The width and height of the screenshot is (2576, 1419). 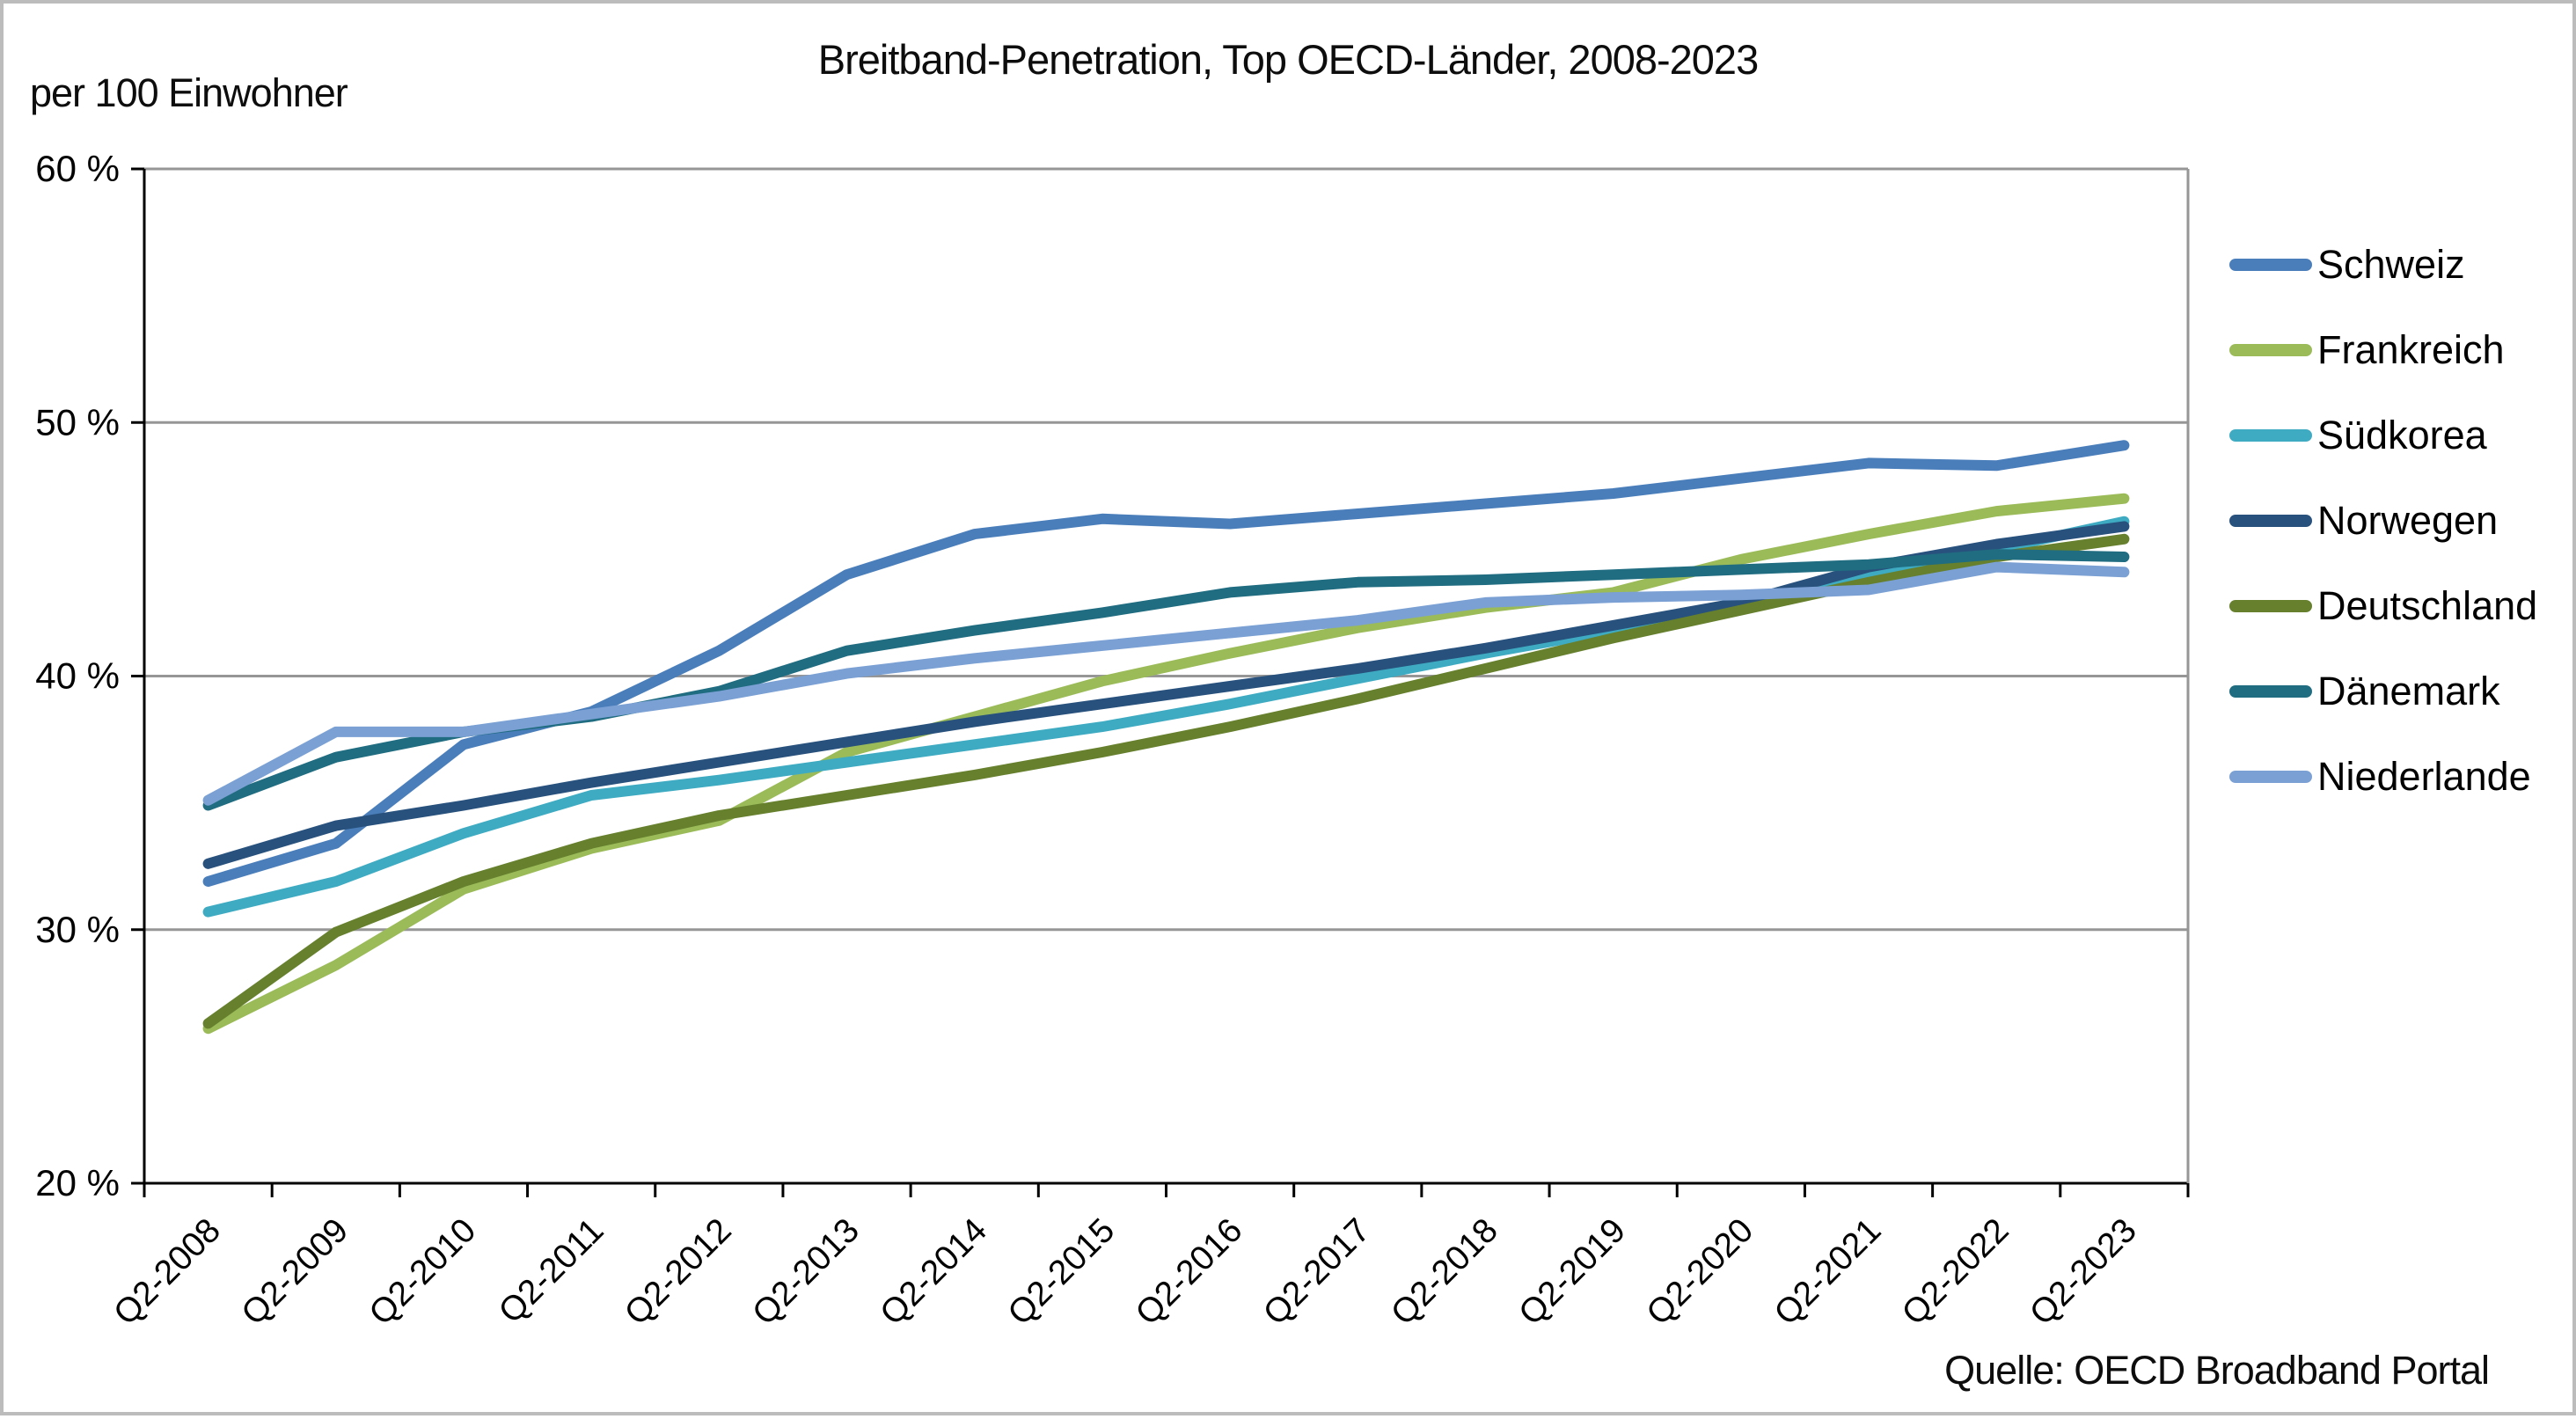 I want to click on series-line-niederlande, so click(x=1166, y=683).